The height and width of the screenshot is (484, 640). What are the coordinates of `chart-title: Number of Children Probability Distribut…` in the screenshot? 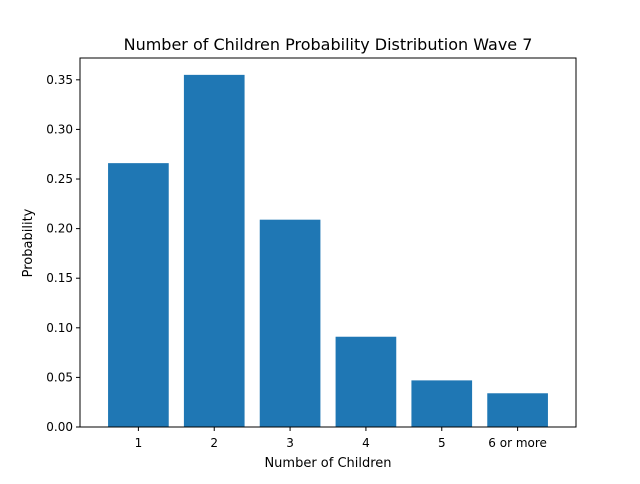 It's located at (328, 44).